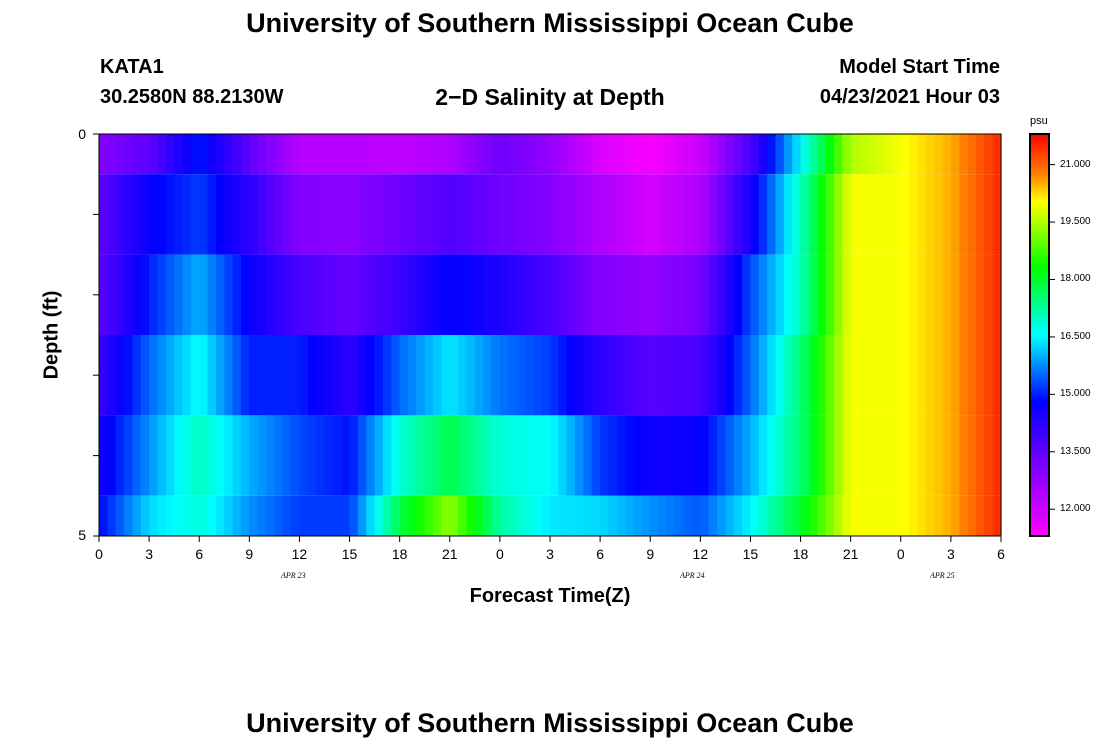  What do you see at coordinates (51, 335) in the screenshot?
I see `y-axis-label: Depth (ft)` at bounding box center [51, 335].